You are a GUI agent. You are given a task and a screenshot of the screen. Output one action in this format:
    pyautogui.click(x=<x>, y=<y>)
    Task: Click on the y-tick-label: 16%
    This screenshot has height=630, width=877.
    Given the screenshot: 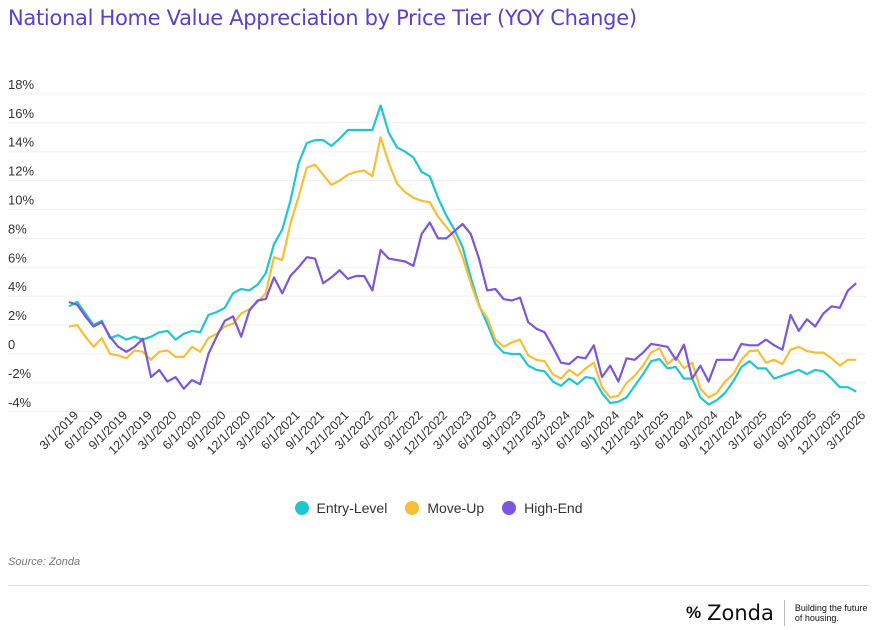 What is the action you would take?
    pyautogui.click(x=21, y=113)
    